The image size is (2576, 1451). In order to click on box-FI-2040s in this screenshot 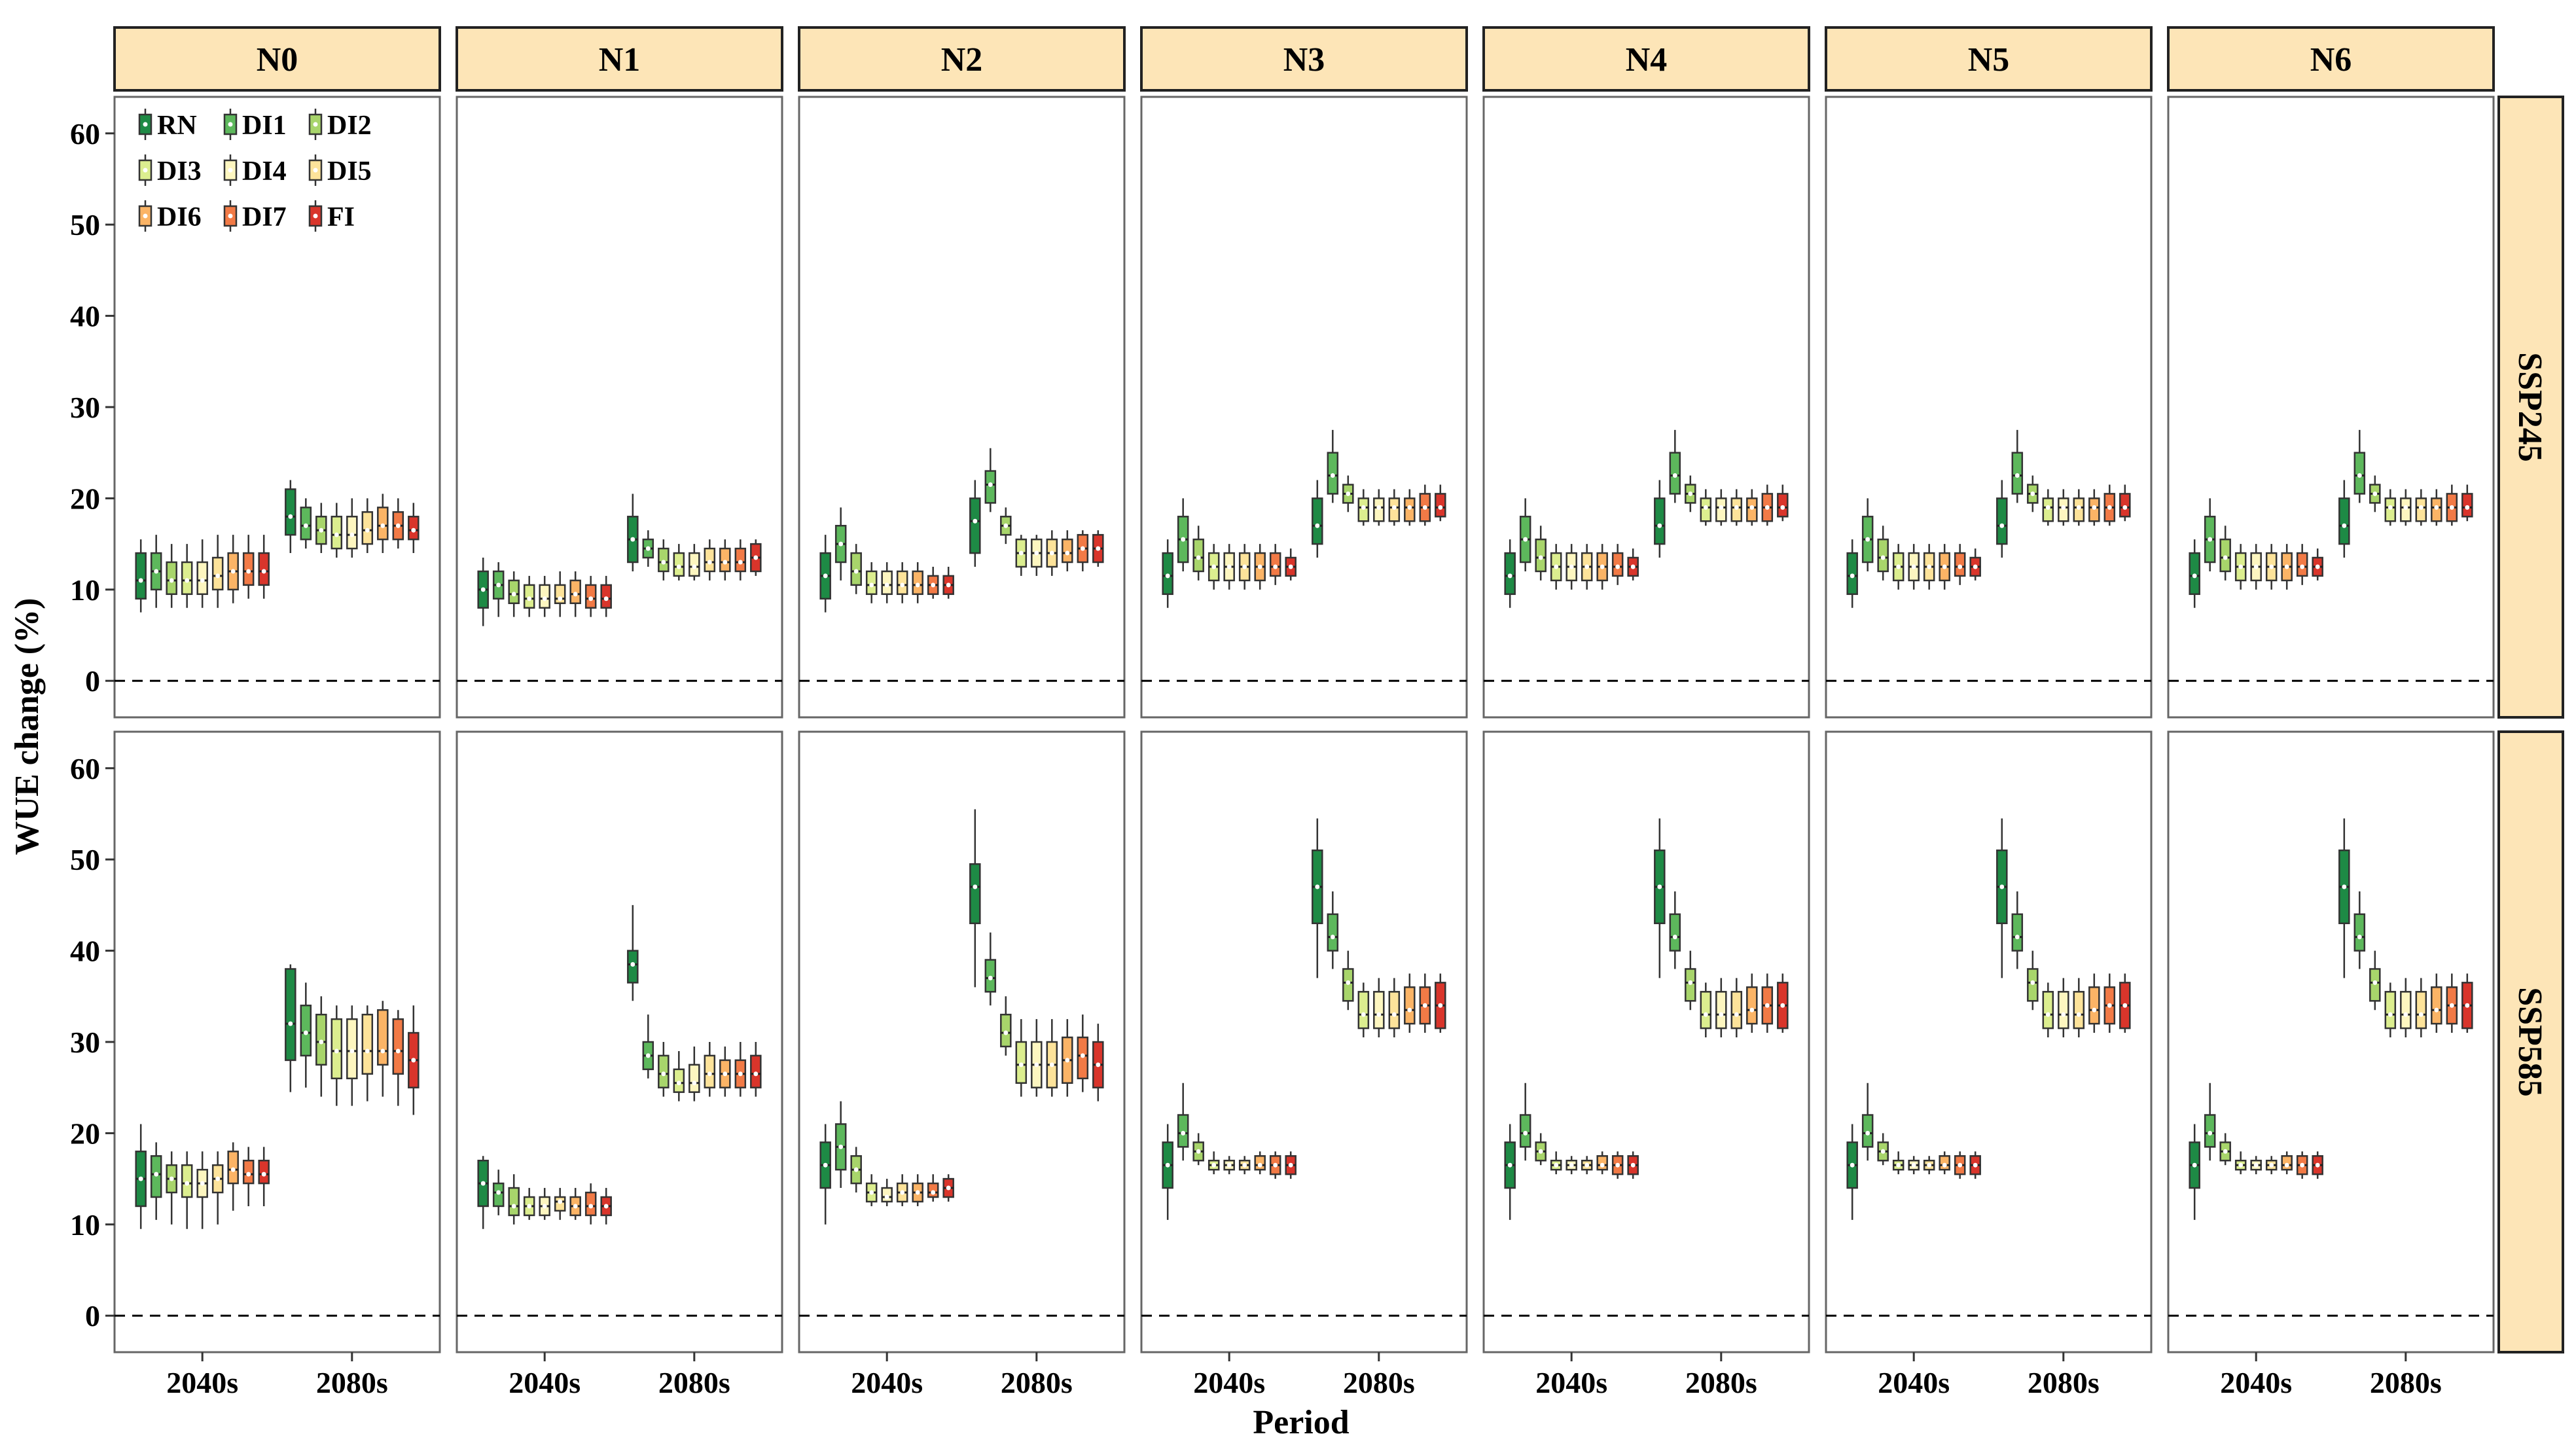, I will do `click(606, 596)`.